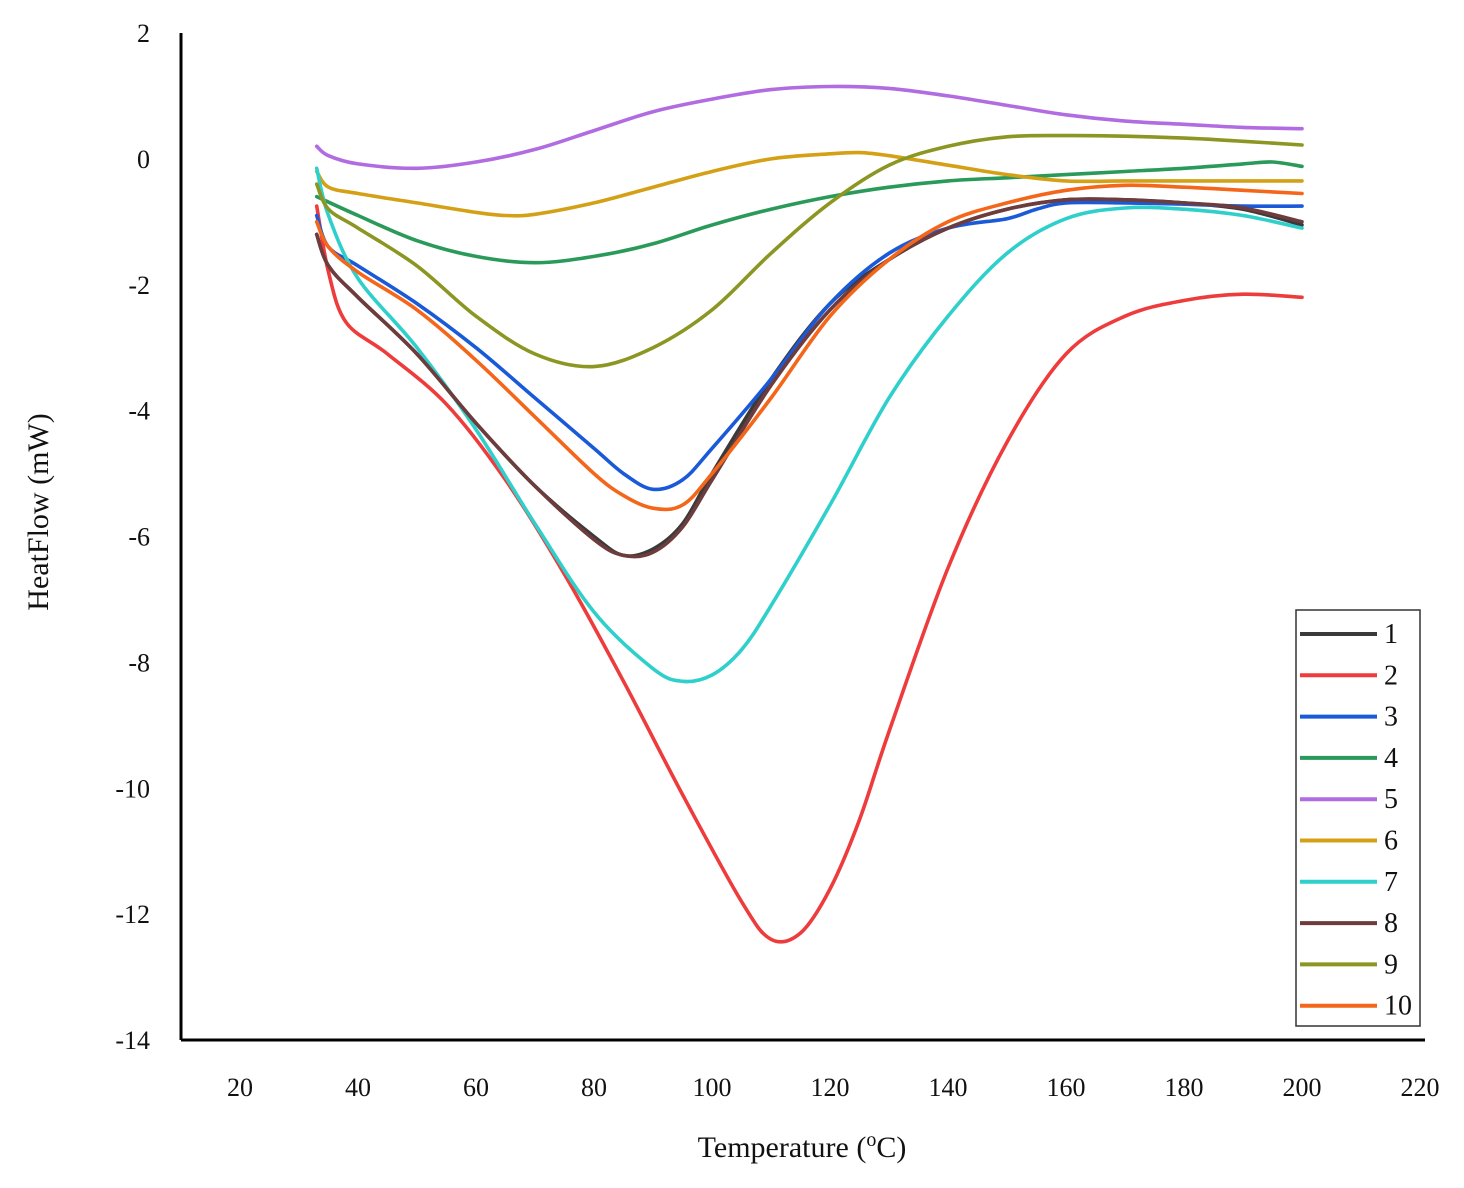 The height and width of the screenshot is (1188, 1464). What do you see at coordinates (1302, 1087) in the screenshot?
I see `x-tick-label: 200` at bounding box center [1302, 1087].